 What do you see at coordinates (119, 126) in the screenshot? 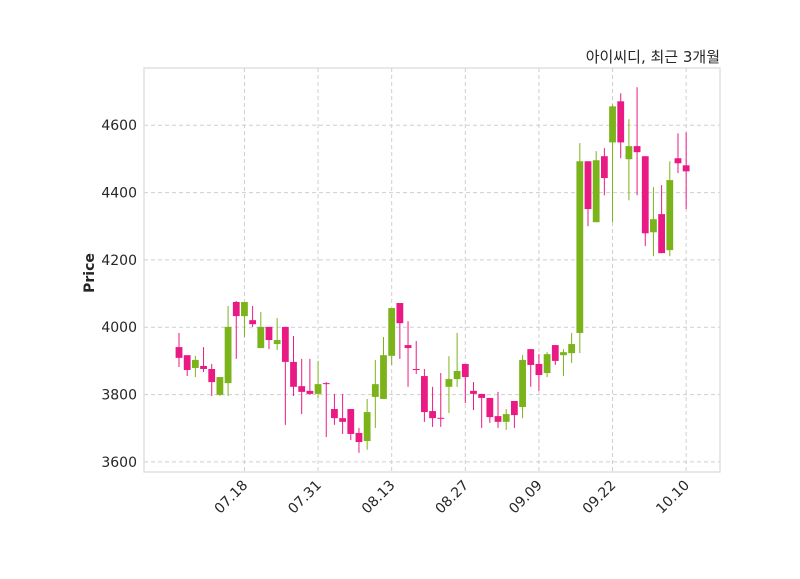
I see `y-tick-label: 4600` at bounding box center [119, 126].